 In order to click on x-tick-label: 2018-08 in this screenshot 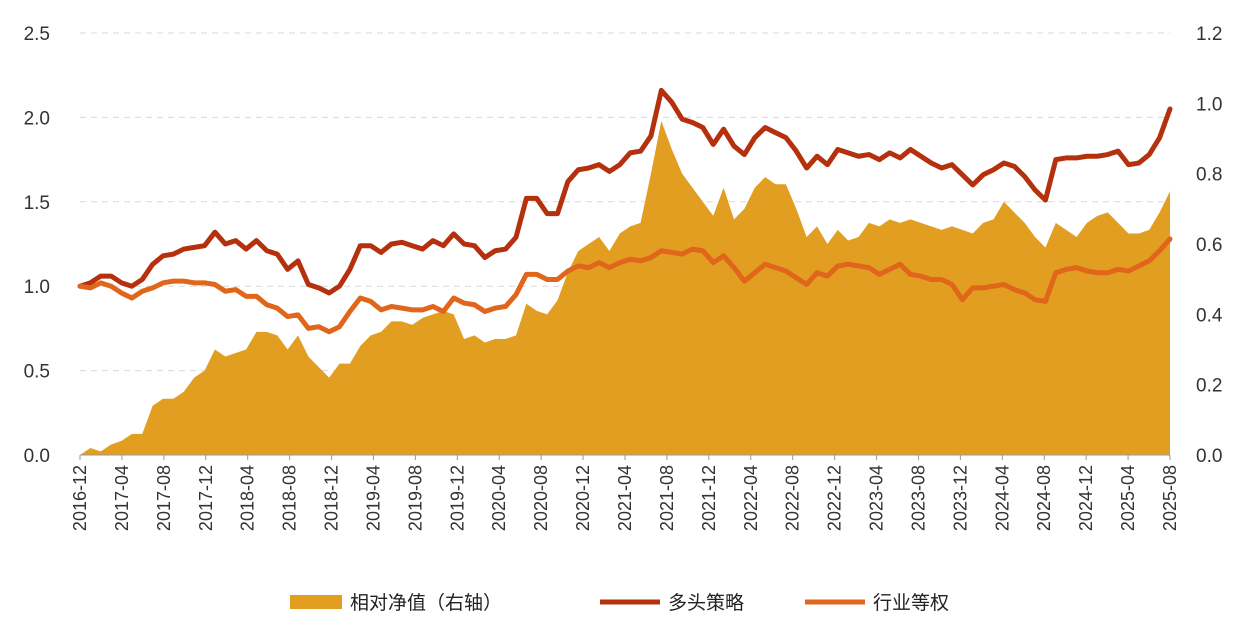, I will do `click(290, 498)`.